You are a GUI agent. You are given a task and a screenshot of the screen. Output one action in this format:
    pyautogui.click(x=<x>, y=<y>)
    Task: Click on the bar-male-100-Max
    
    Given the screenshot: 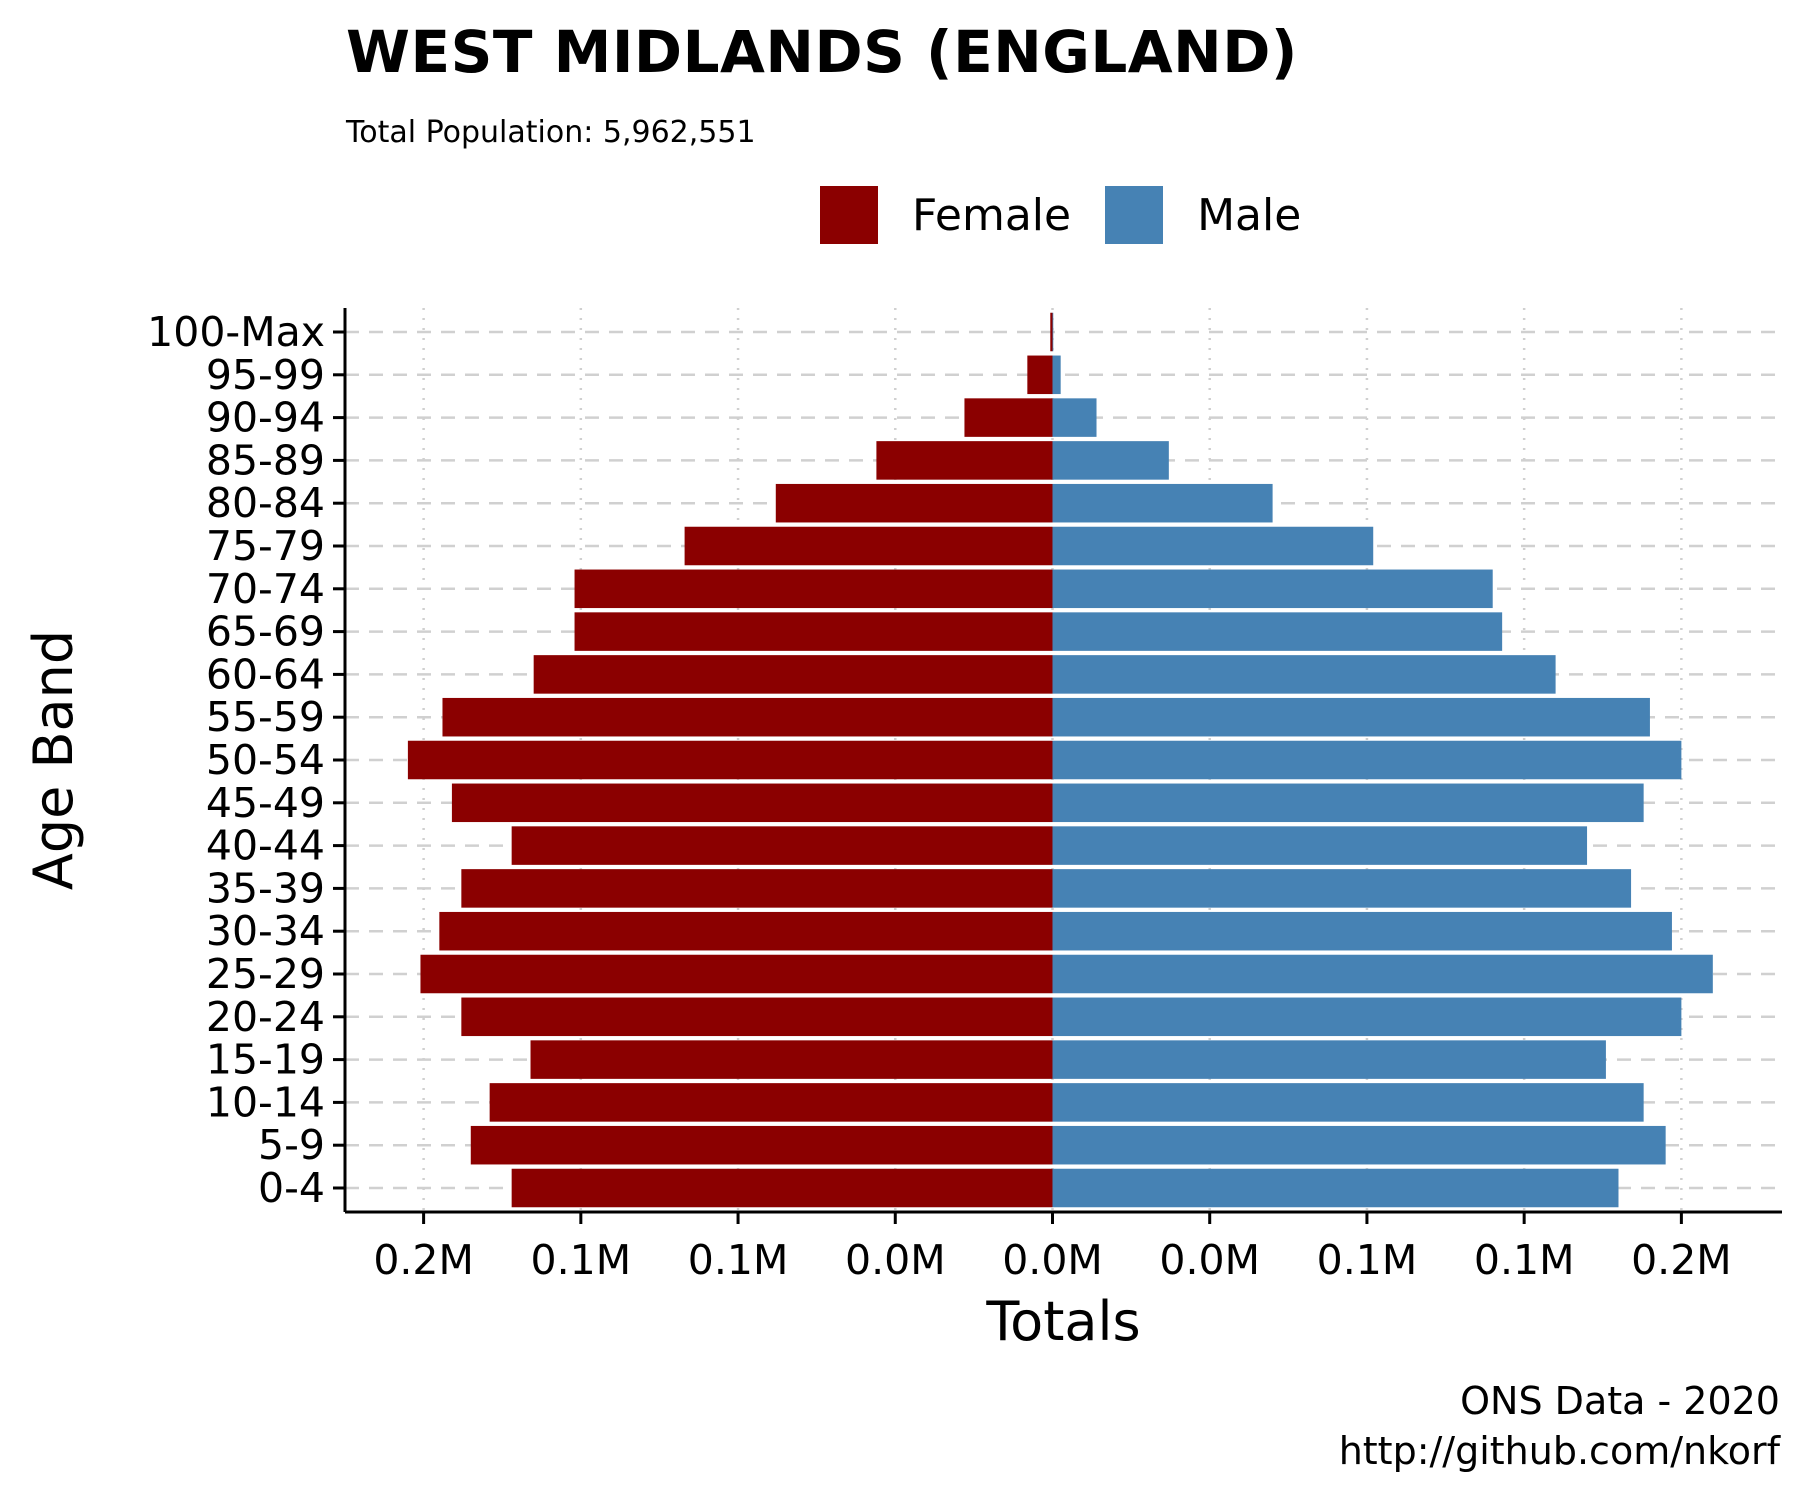 What is the action you would take?
    pyautogui.click(x=1053, y=332)
    